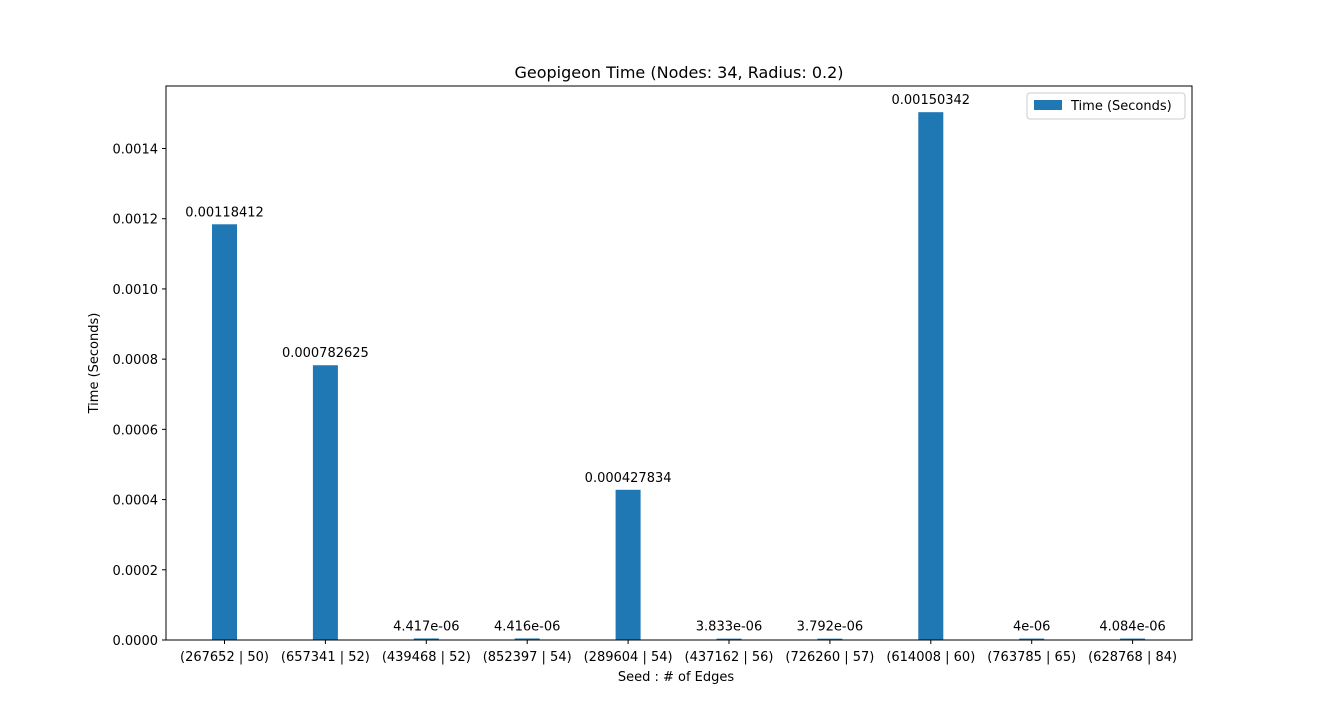 This screenshot has height=719, width=1324. I want to click on y-tick-label: 0.0008, so click(136, 360).